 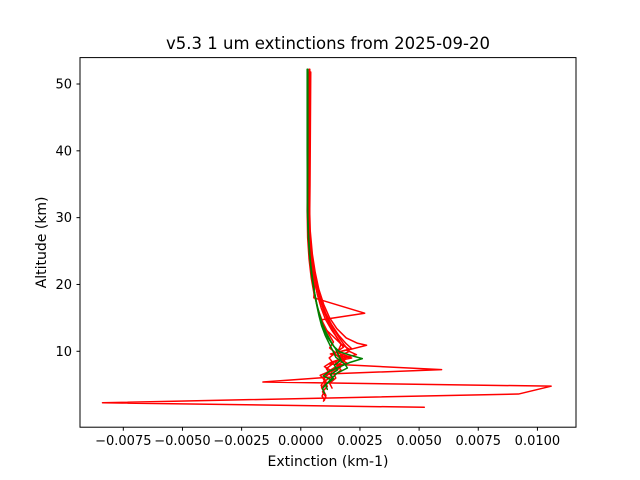 What do you see at coordinates (538, 441) in the screenshot?
I see `x-tick-label: 0.0100` at bounding box center [538, 441].